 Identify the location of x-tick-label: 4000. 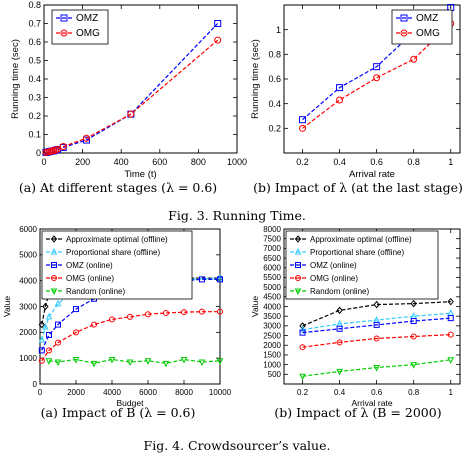
(112, 392).